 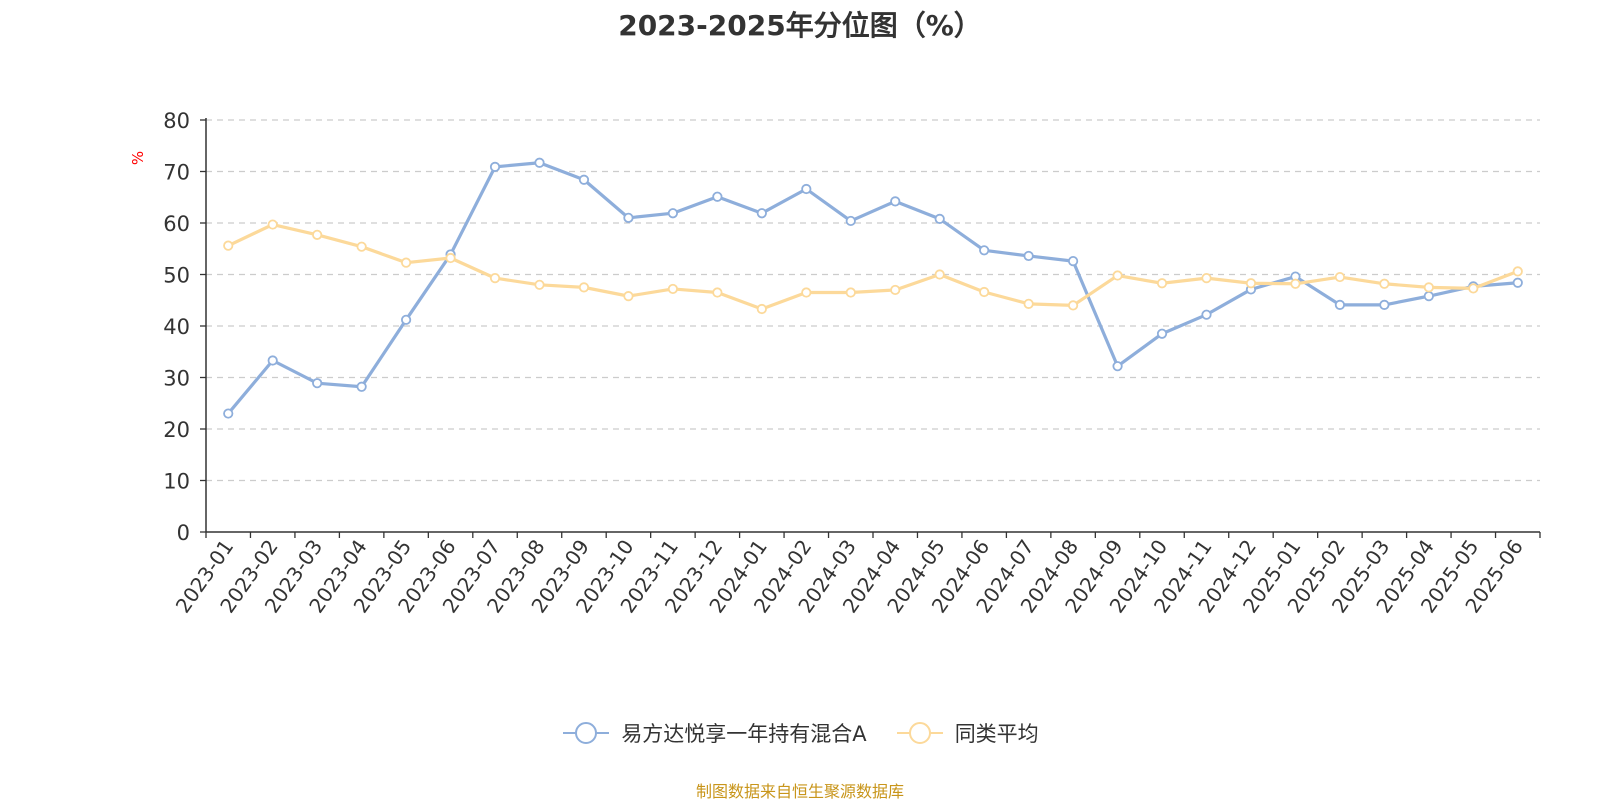 I want to click on y-tick-label: 50, so click(x=176, y=276).